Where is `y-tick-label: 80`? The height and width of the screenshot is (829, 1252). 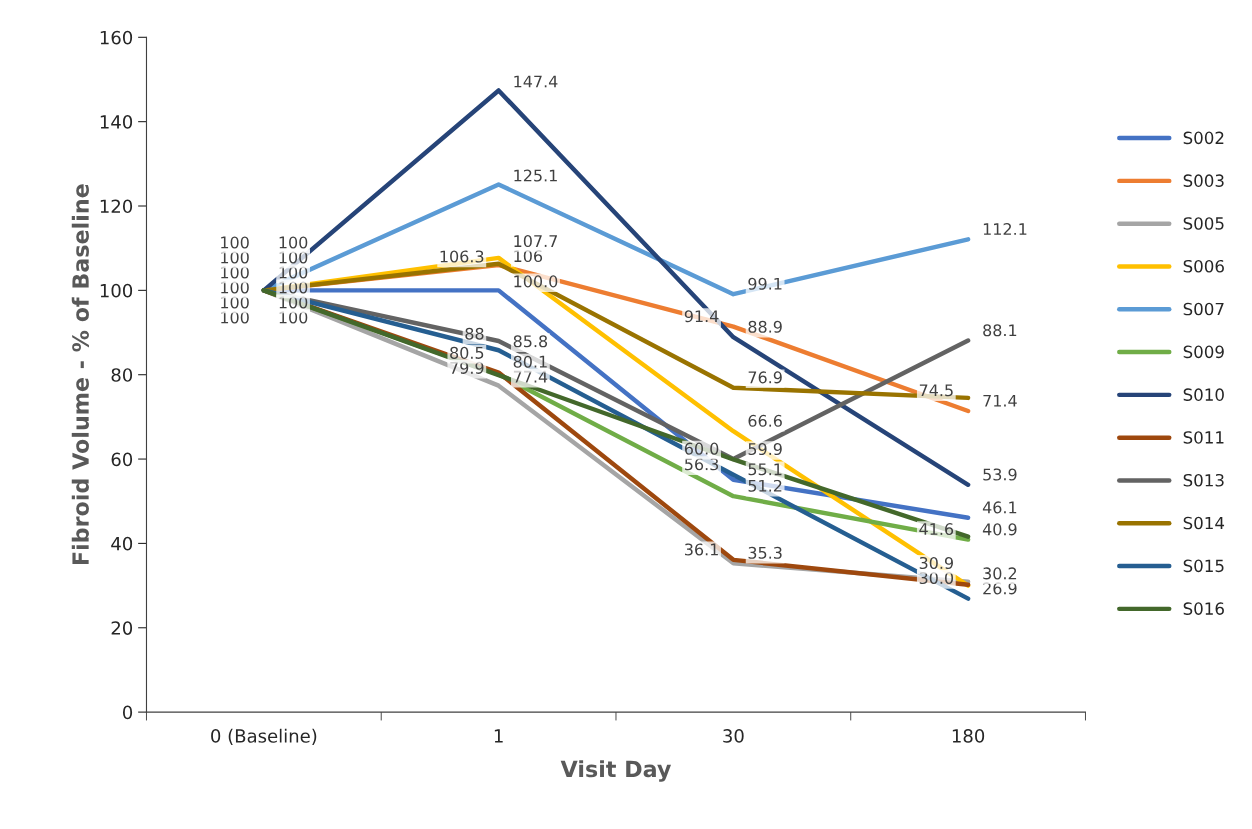
y-tick-label: 80 is located at coordinates (122, 375).